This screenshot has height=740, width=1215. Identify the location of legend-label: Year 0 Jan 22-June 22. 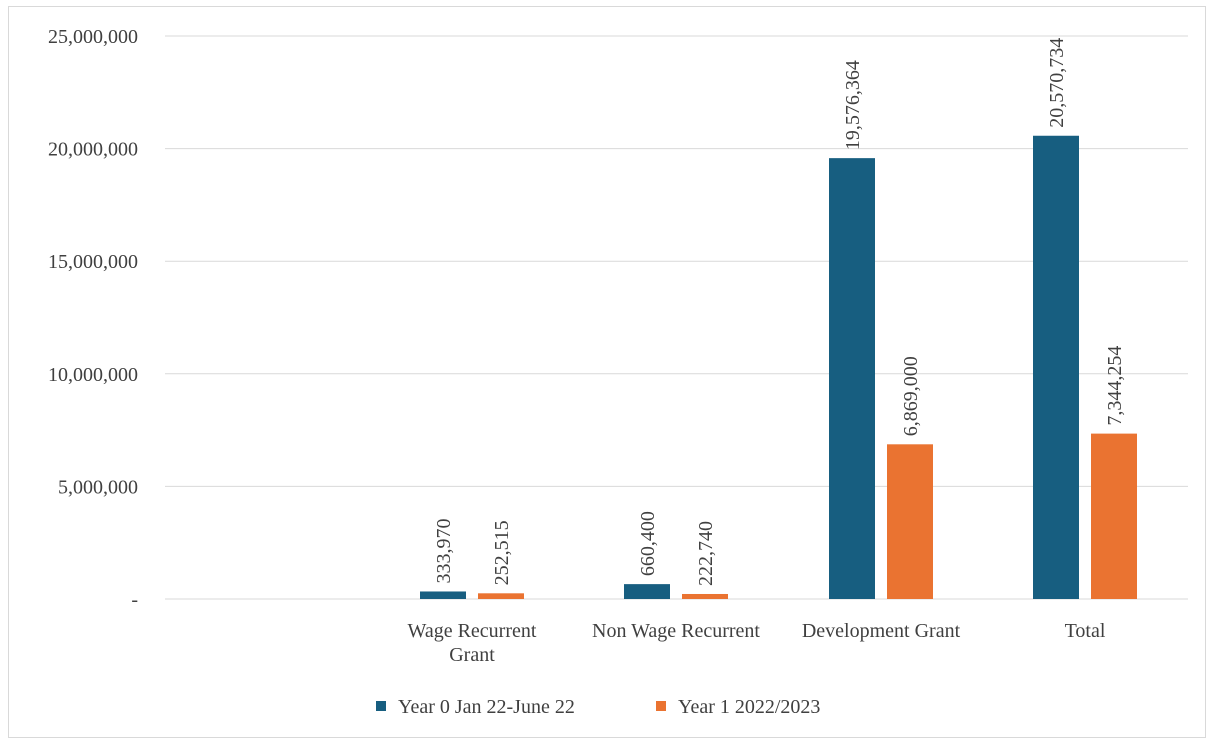
(486, 707).